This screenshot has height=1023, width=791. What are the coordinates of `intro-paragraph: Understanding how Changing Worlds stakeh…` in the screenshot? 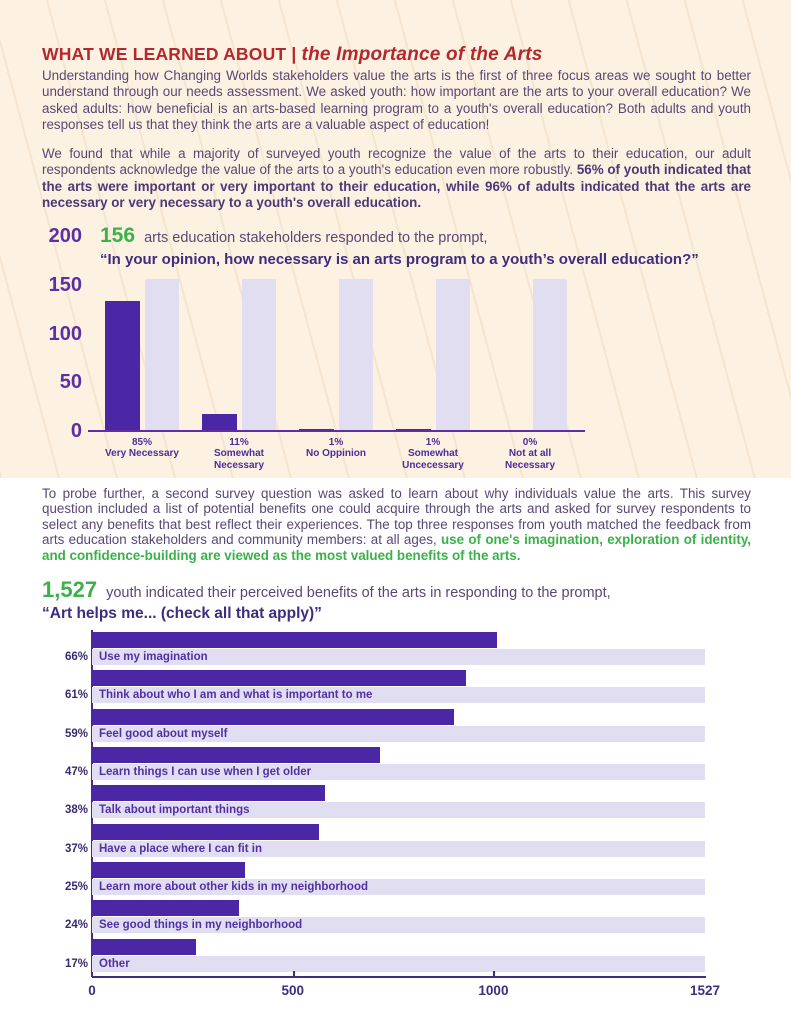 It's located at (396, 100).